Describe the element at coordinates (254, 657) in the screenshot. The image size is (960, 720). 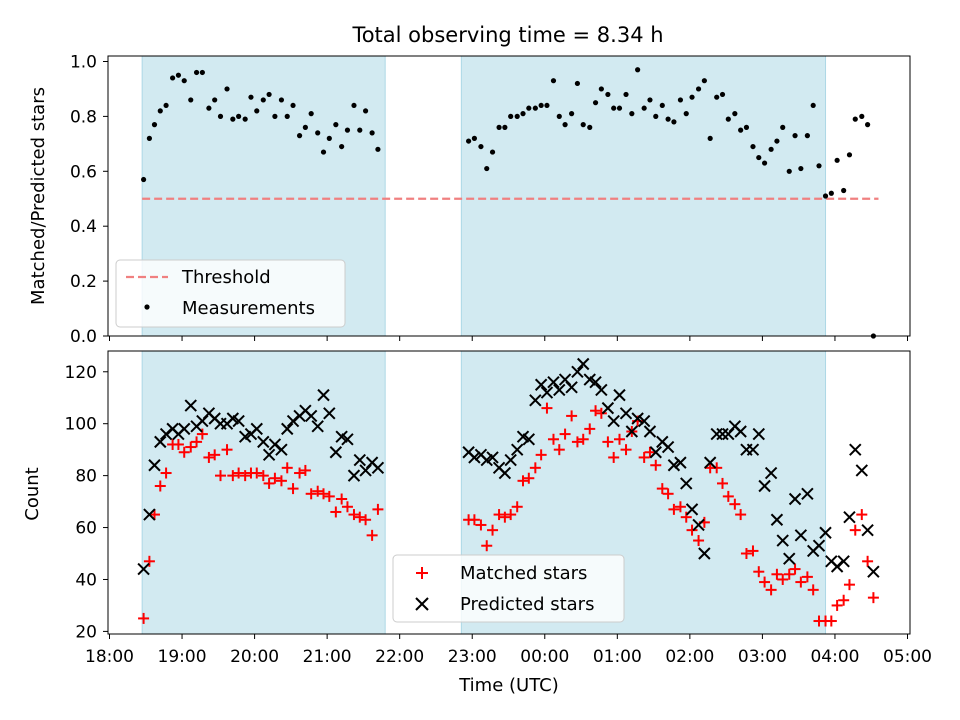
I see `bottom-x-tick-label: 20:00` at that location.